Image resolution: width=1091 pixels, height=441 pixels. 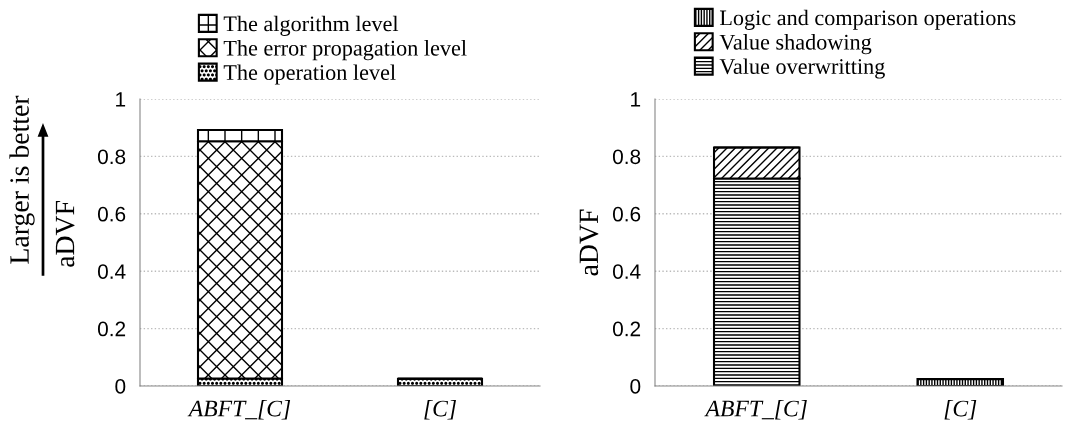 What do you see at coordinates (795, 44) in the screenshot?
I see `legend-label: Value shadowing` at bounding box center [795, 44].